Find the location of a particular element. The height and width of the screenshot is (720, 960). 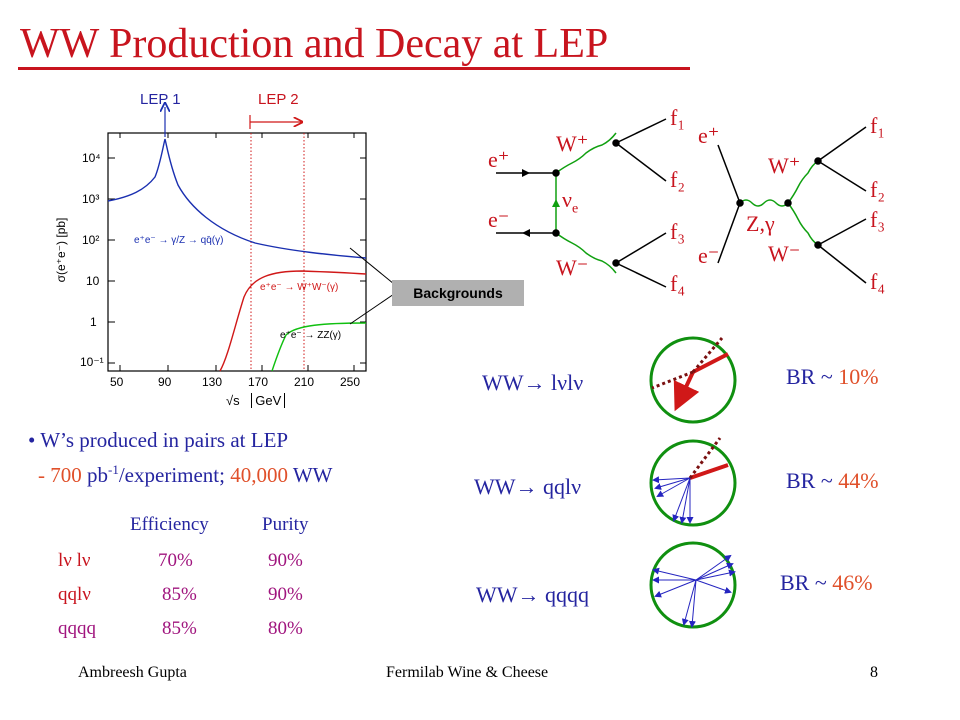

footer-author: Ambreesh Gupta is located at coordinates (132, 672).